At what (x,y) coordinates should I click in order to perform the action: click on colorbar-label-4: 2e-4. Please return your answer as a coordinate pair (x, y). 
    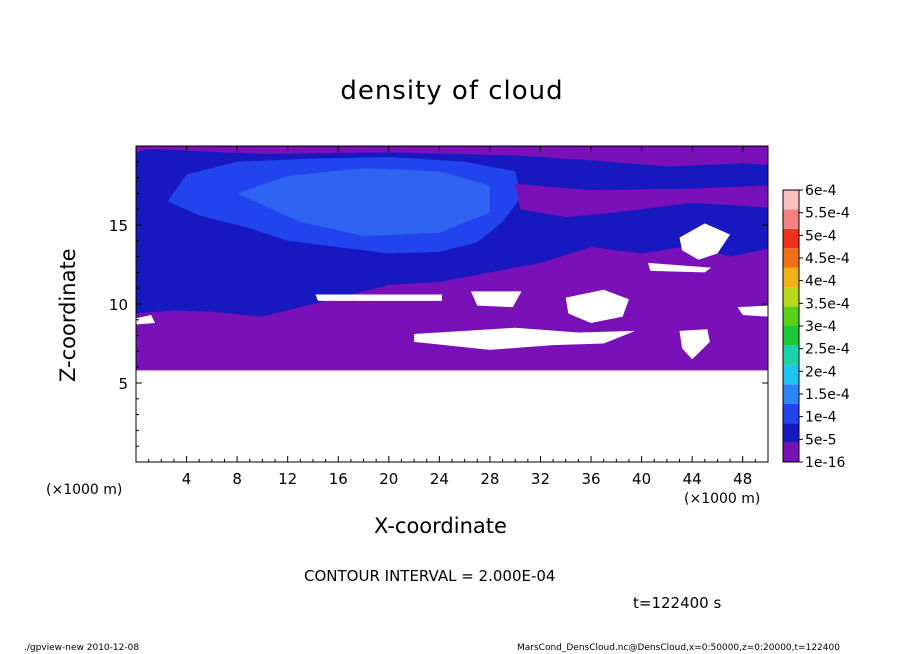
    Looking at the image, I should click on (821, 372).